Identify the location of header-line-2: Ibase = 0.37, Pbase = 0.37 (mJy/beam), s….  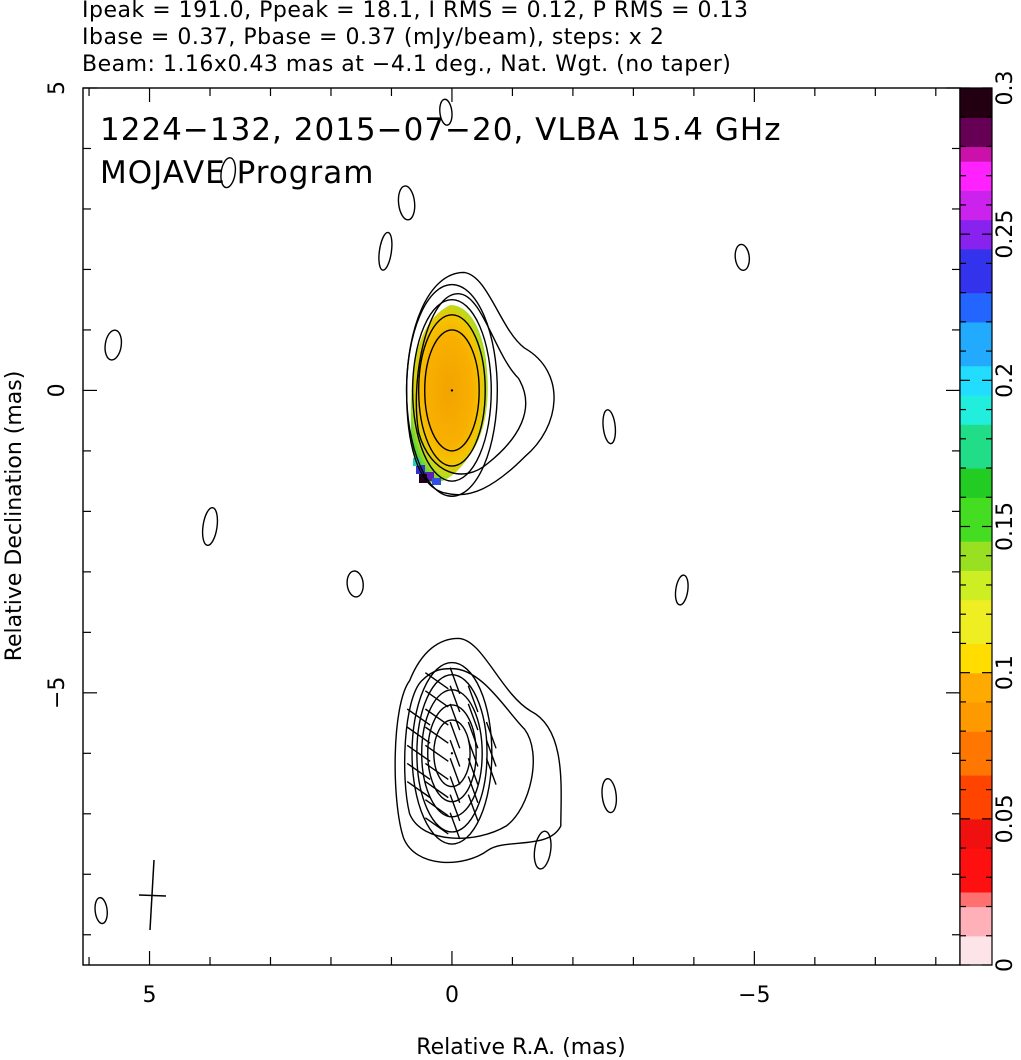
(373, 37).